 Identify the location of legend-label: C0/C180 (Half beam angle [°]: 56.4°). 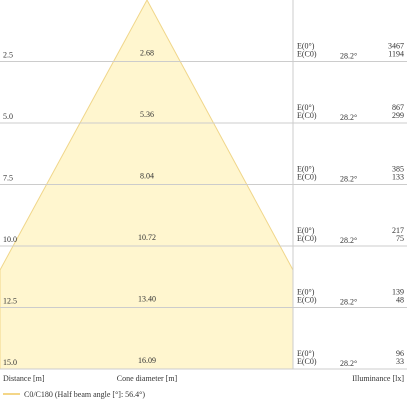
(84, 394).